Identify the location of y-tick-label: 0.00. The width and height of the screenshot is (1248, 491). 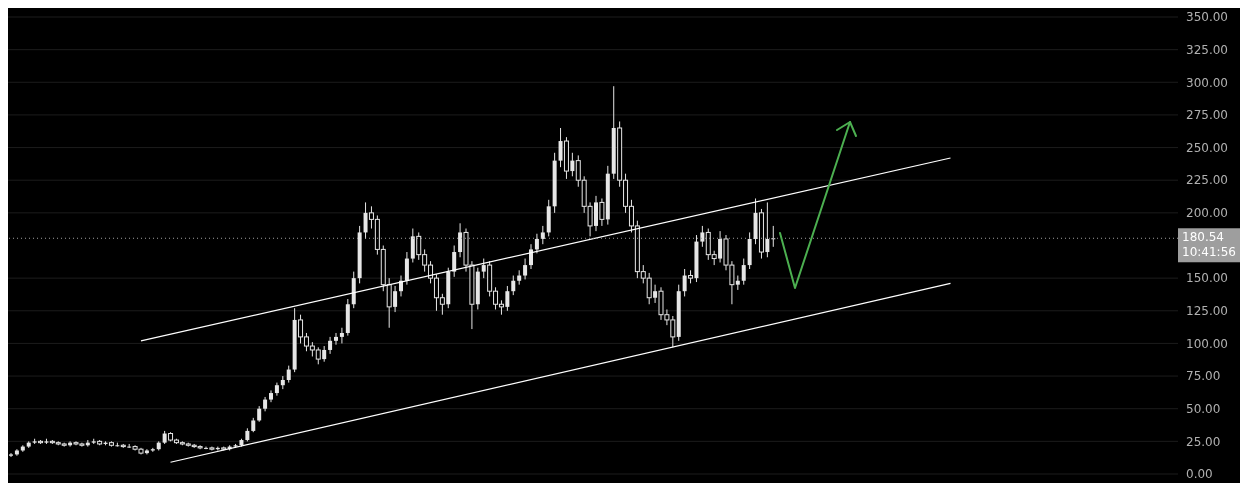
(1199, 474).